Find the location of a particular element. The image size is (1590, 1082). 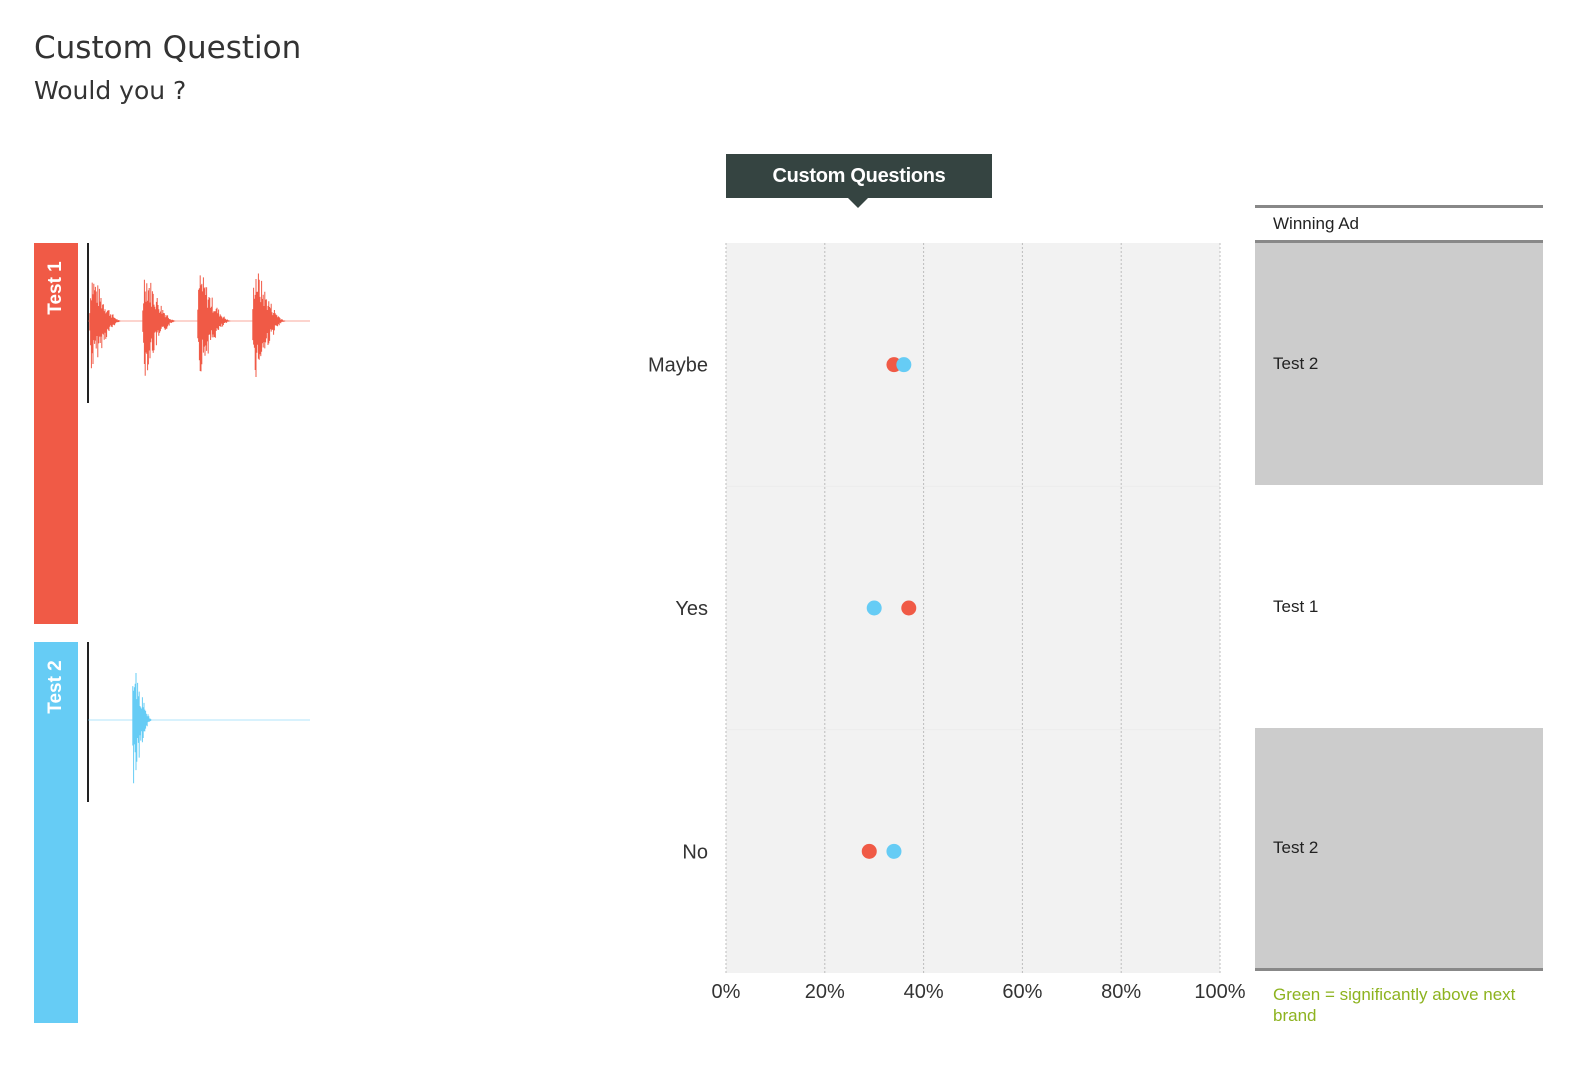

significance-legend-note: Green = significantly above next brand is located at coordinates (1394, 1005).